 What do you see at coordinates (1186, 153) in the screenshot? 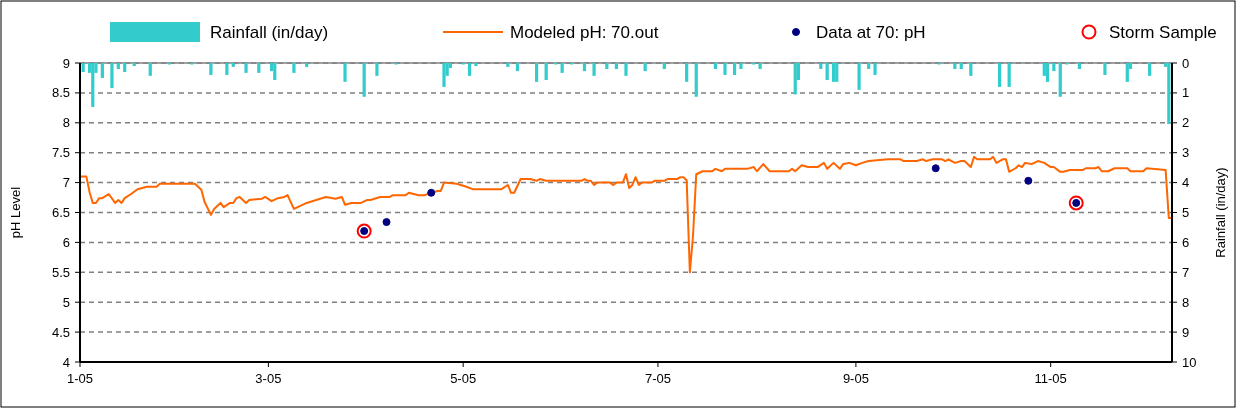
I see `y2-tick-label: 3` at bounding box center [1186, 153].